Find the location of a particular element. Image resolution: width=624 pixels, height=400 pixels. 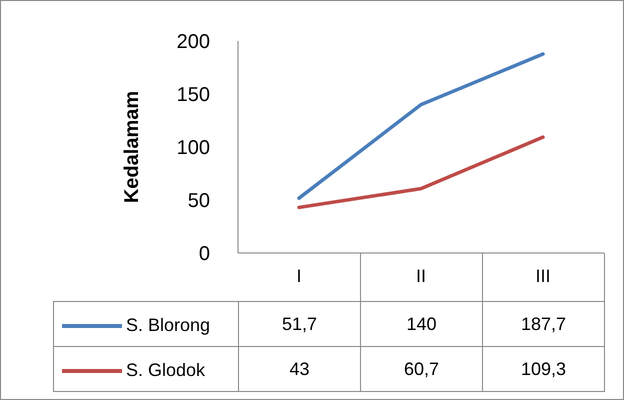

data-label: 43 is located at coordinates (299, 369).